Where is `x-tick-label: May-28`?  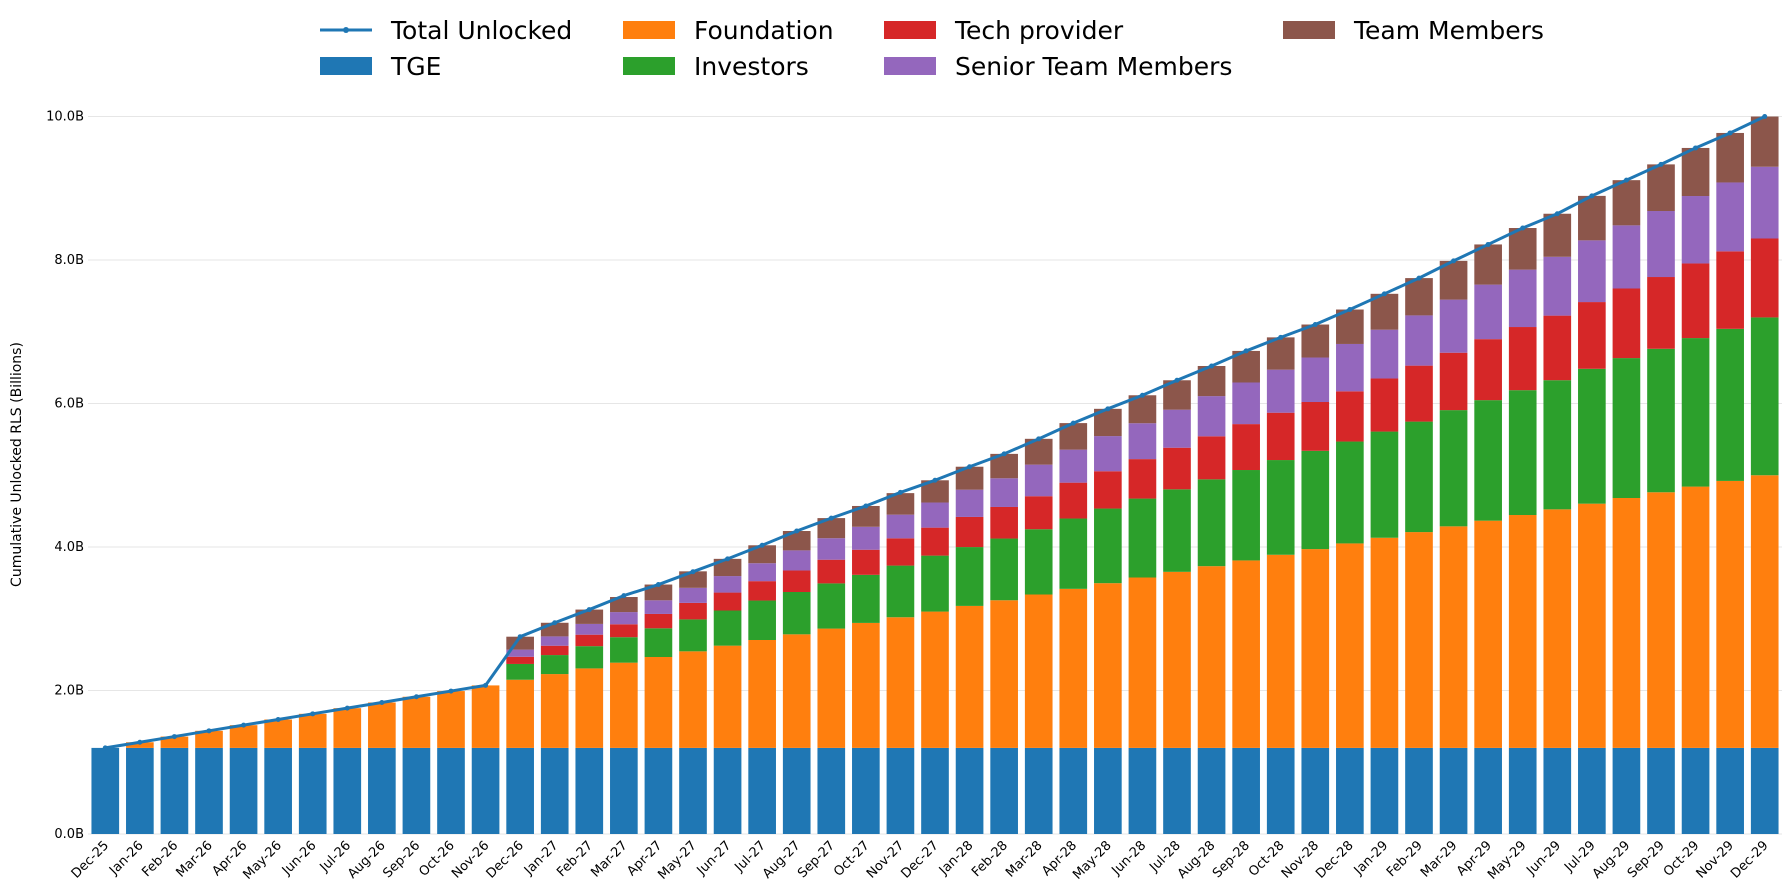 x-tick-label: May-28 is located at coordinates (1092, 860).